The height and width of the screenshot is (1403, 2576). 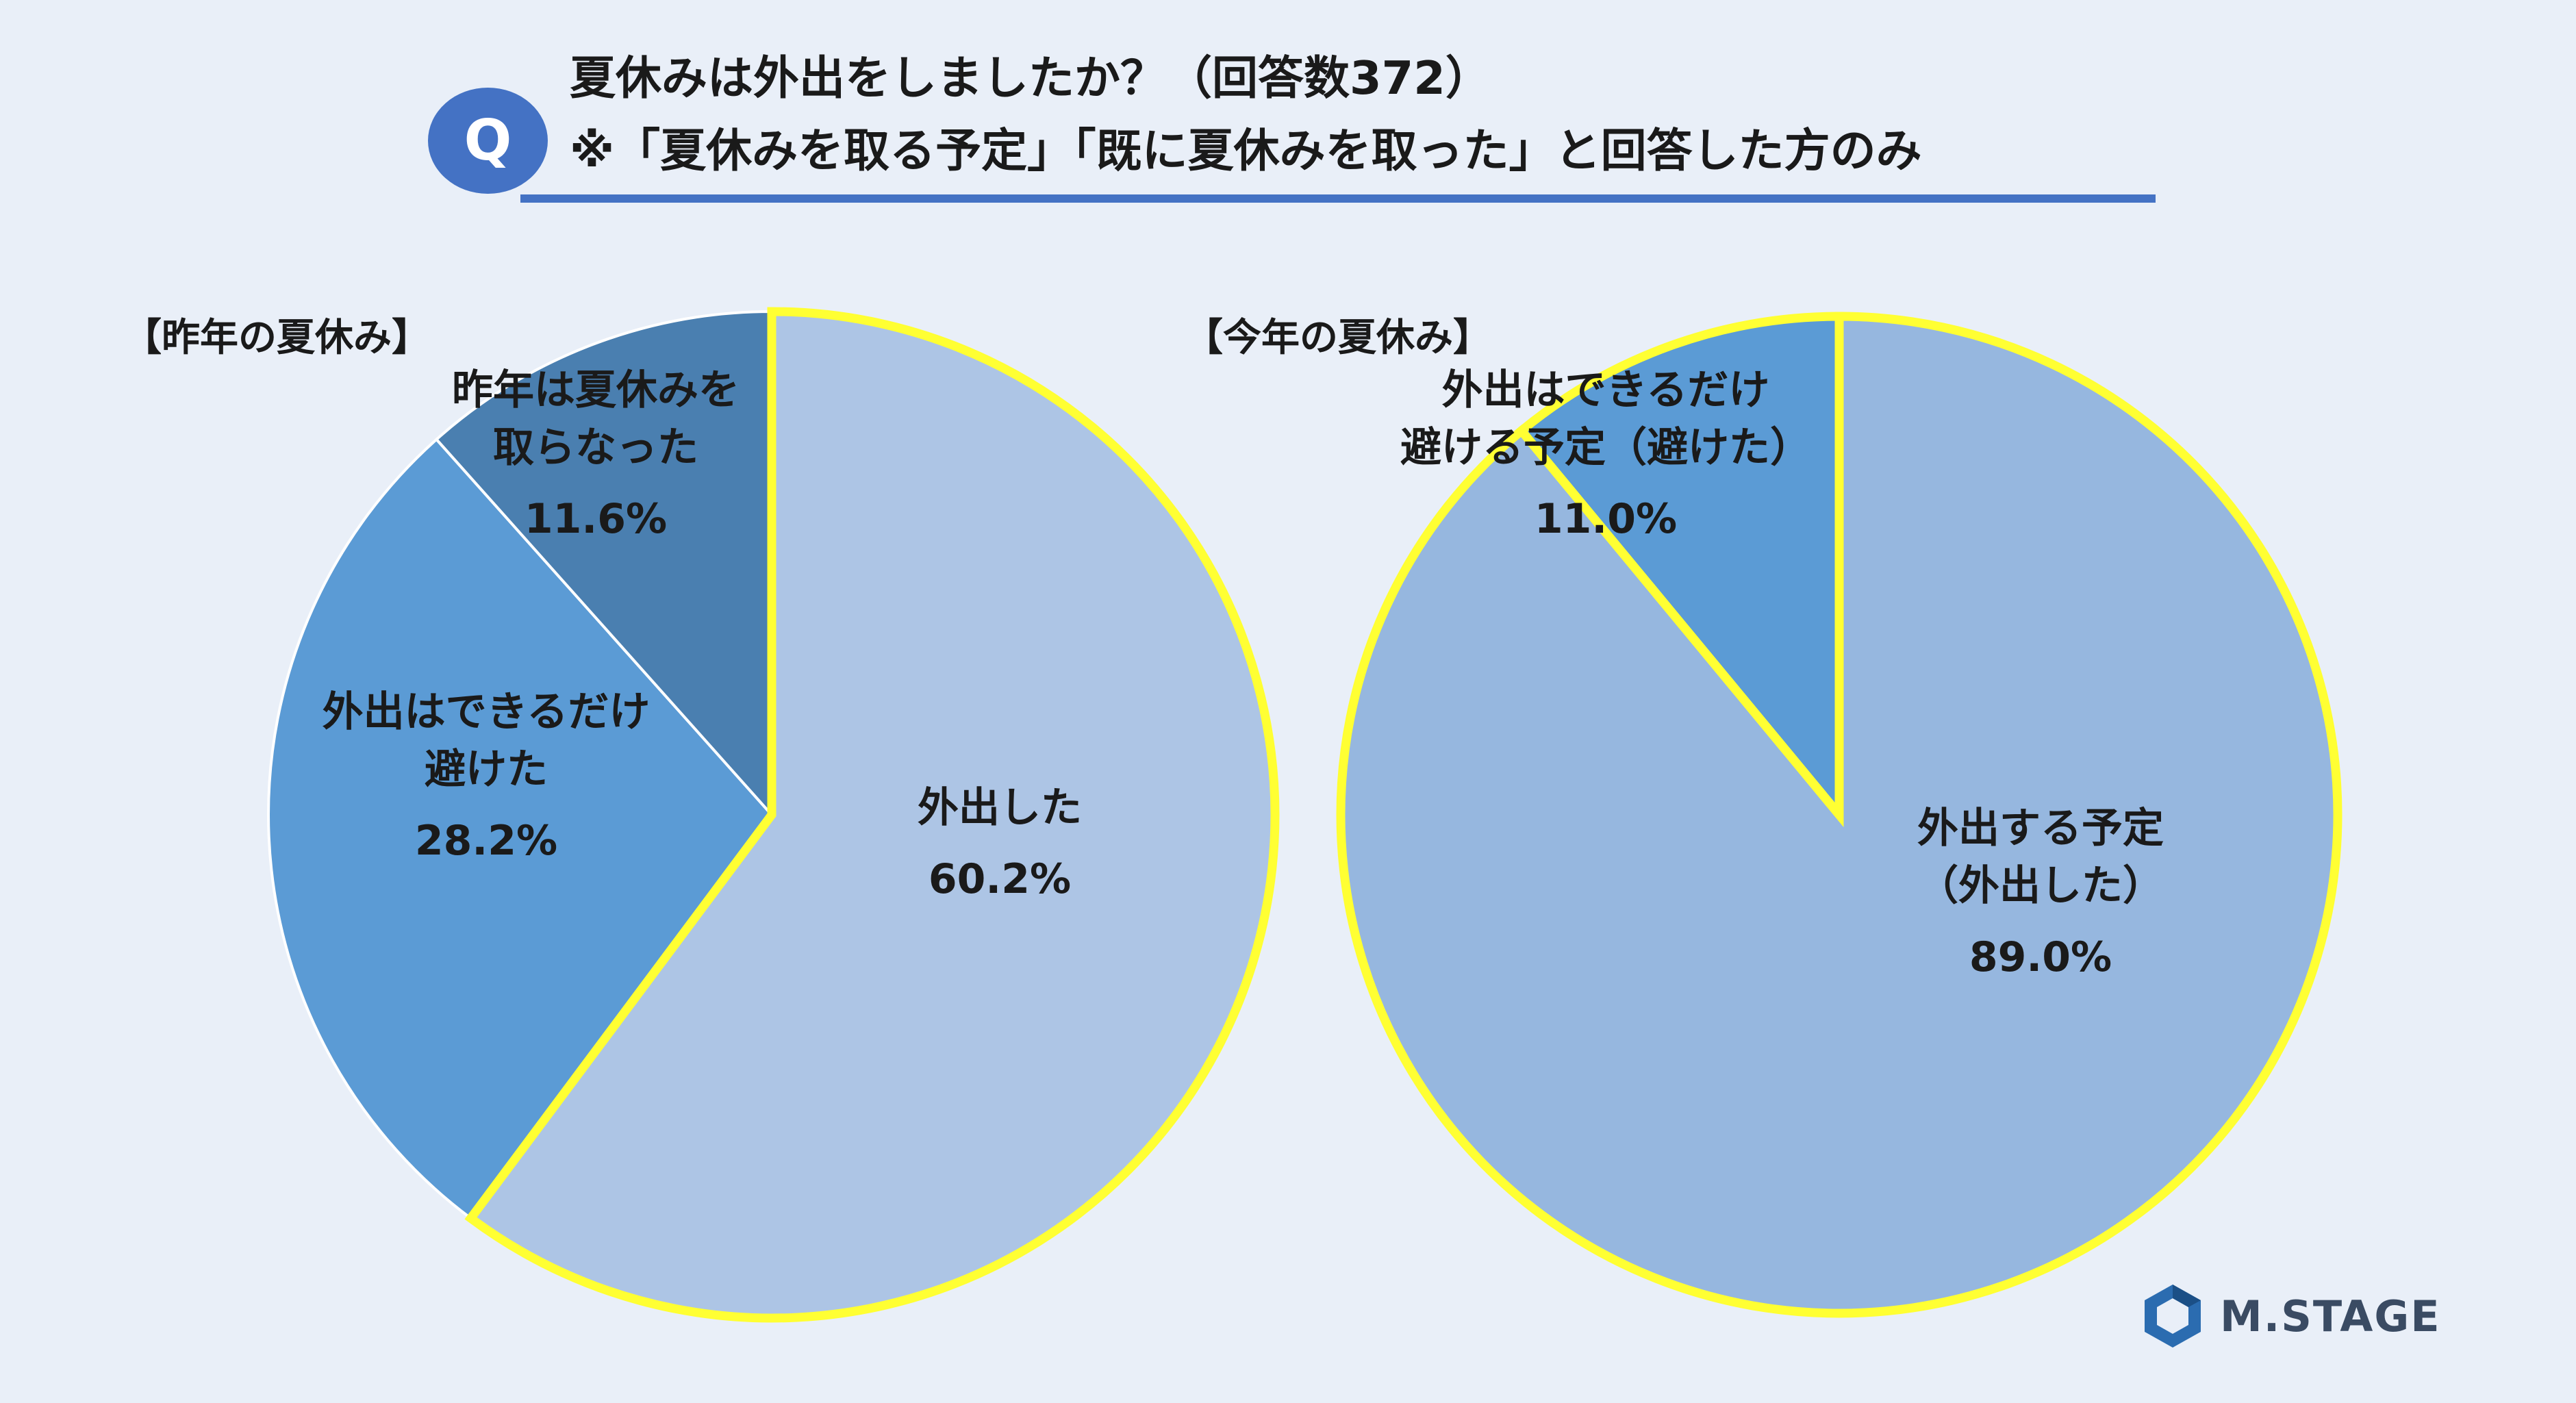 I want to click on pie-slice-label-0-2: 昨年は夏休みを取らなった 11.6%, so click(x=596, y=455).